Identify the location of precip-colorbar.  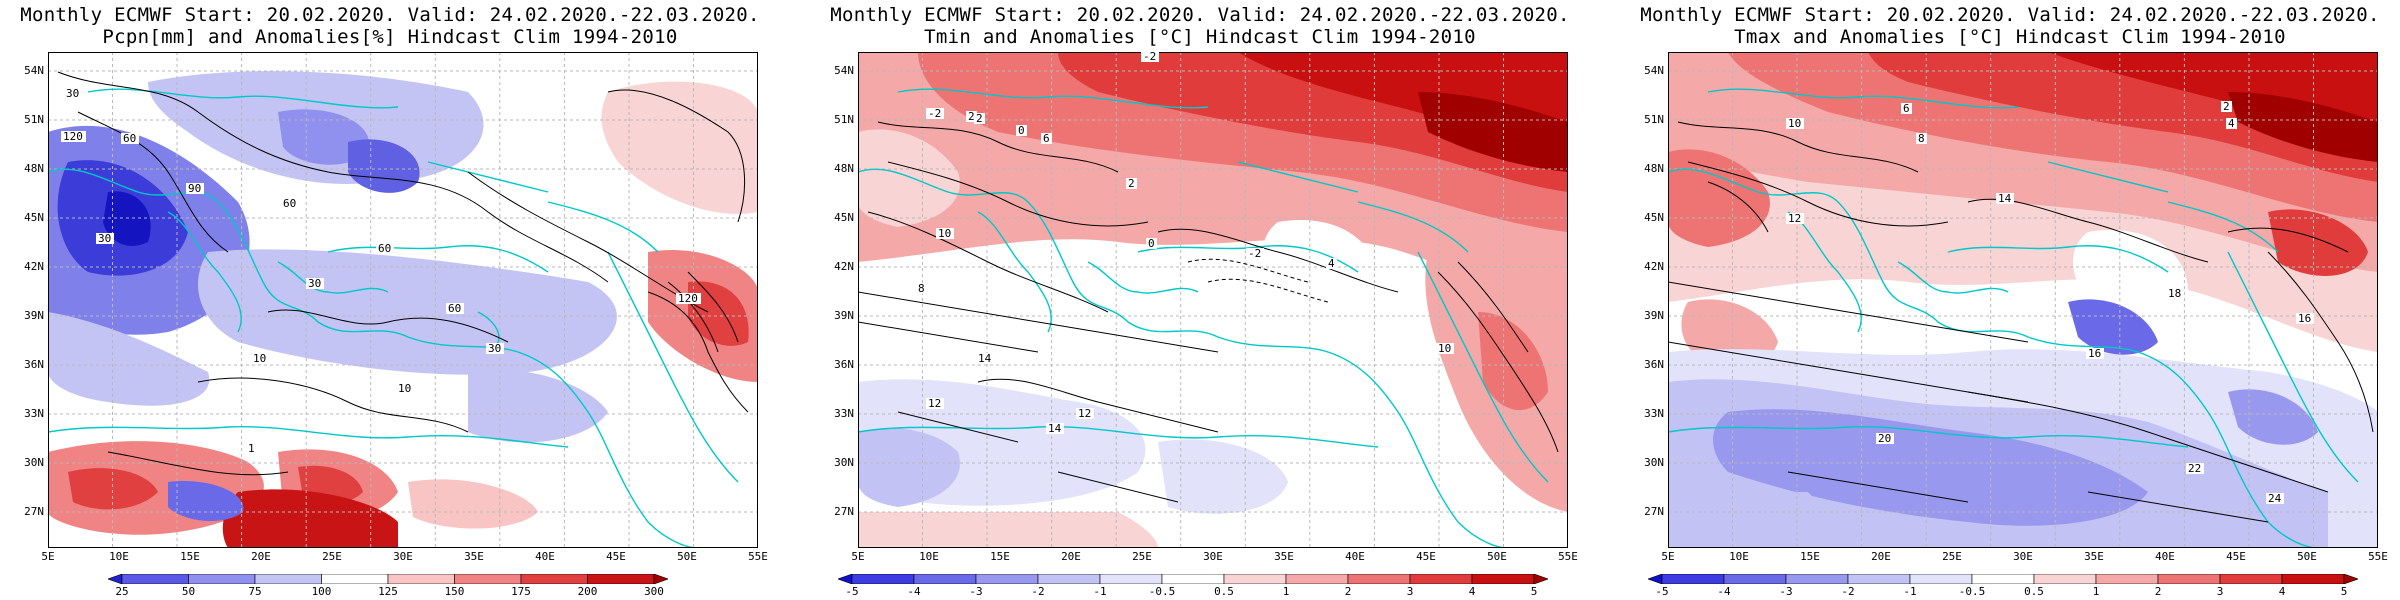
(388, 579).